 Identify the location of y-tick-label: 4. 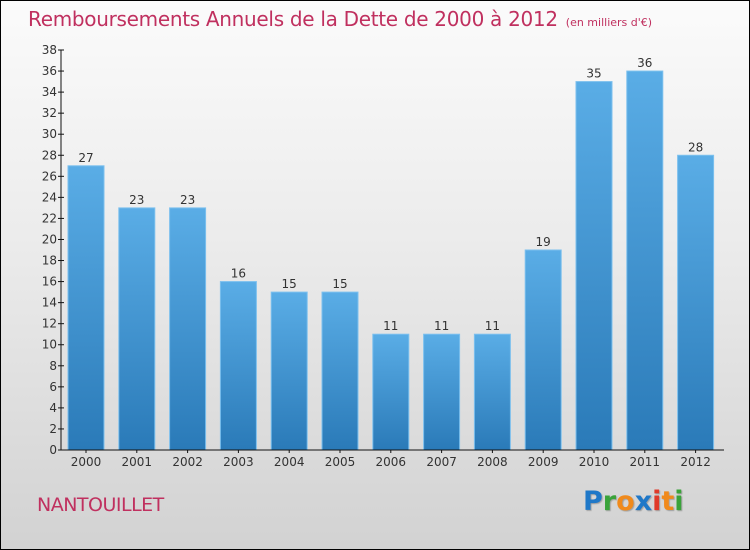
(53, 408).